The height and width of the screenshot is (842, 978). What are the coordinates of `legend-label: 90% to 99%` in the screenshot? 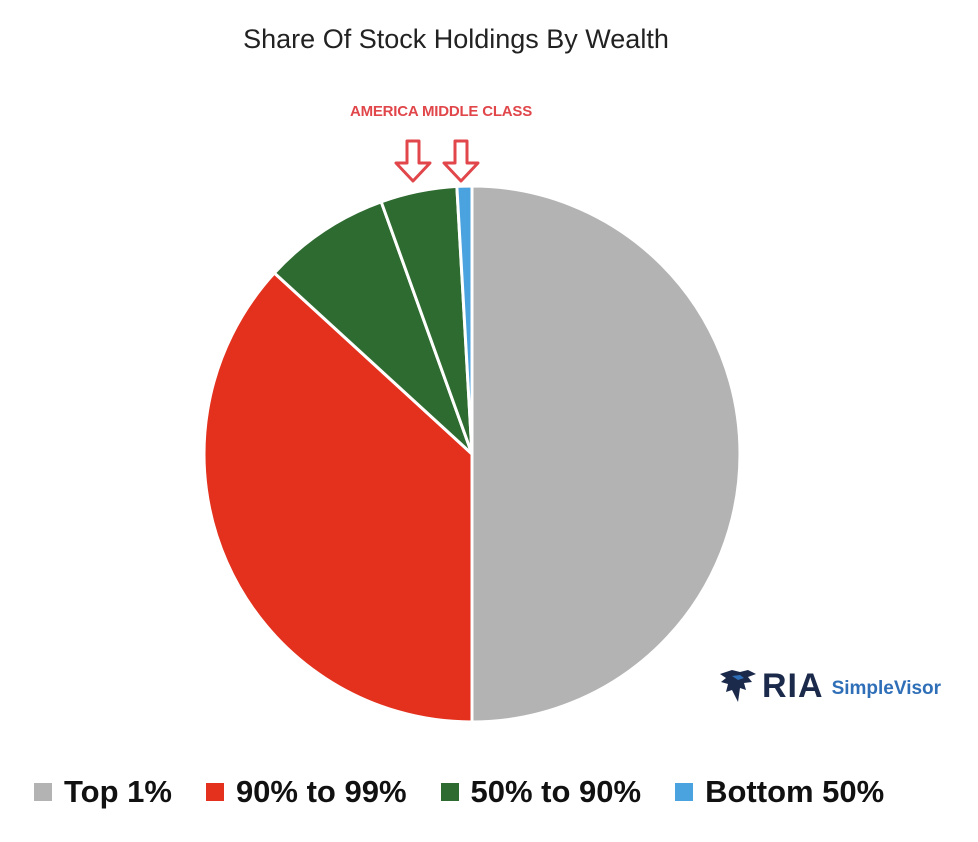 It's located at (321, 791).